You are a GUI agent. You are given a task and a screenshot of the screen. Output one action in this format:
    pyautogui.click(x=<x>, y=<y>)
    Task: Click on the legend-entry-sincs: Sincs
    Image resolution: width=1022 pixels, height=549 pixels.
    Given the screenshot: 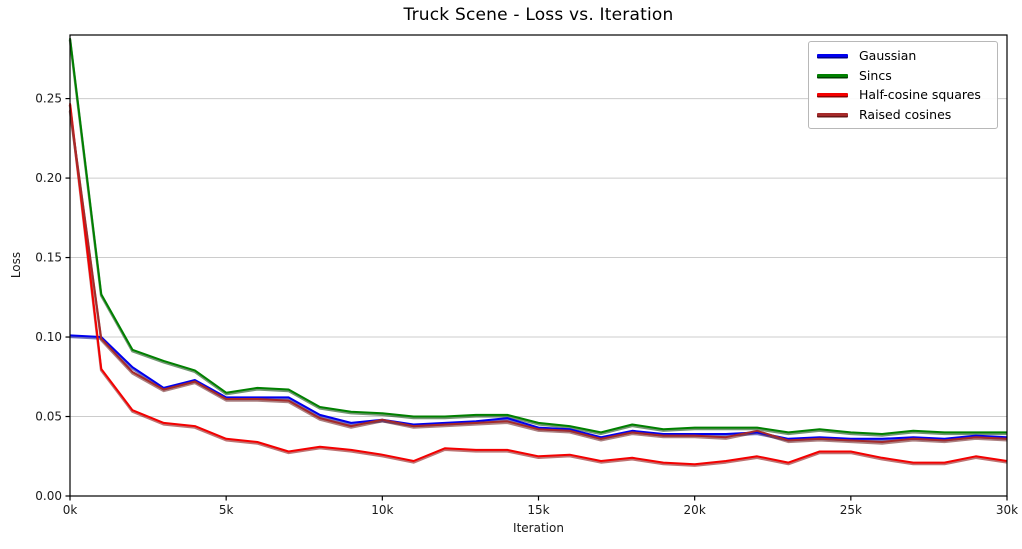 What is the action you would take?
    pyautogui.click(x=903, y=75)
    